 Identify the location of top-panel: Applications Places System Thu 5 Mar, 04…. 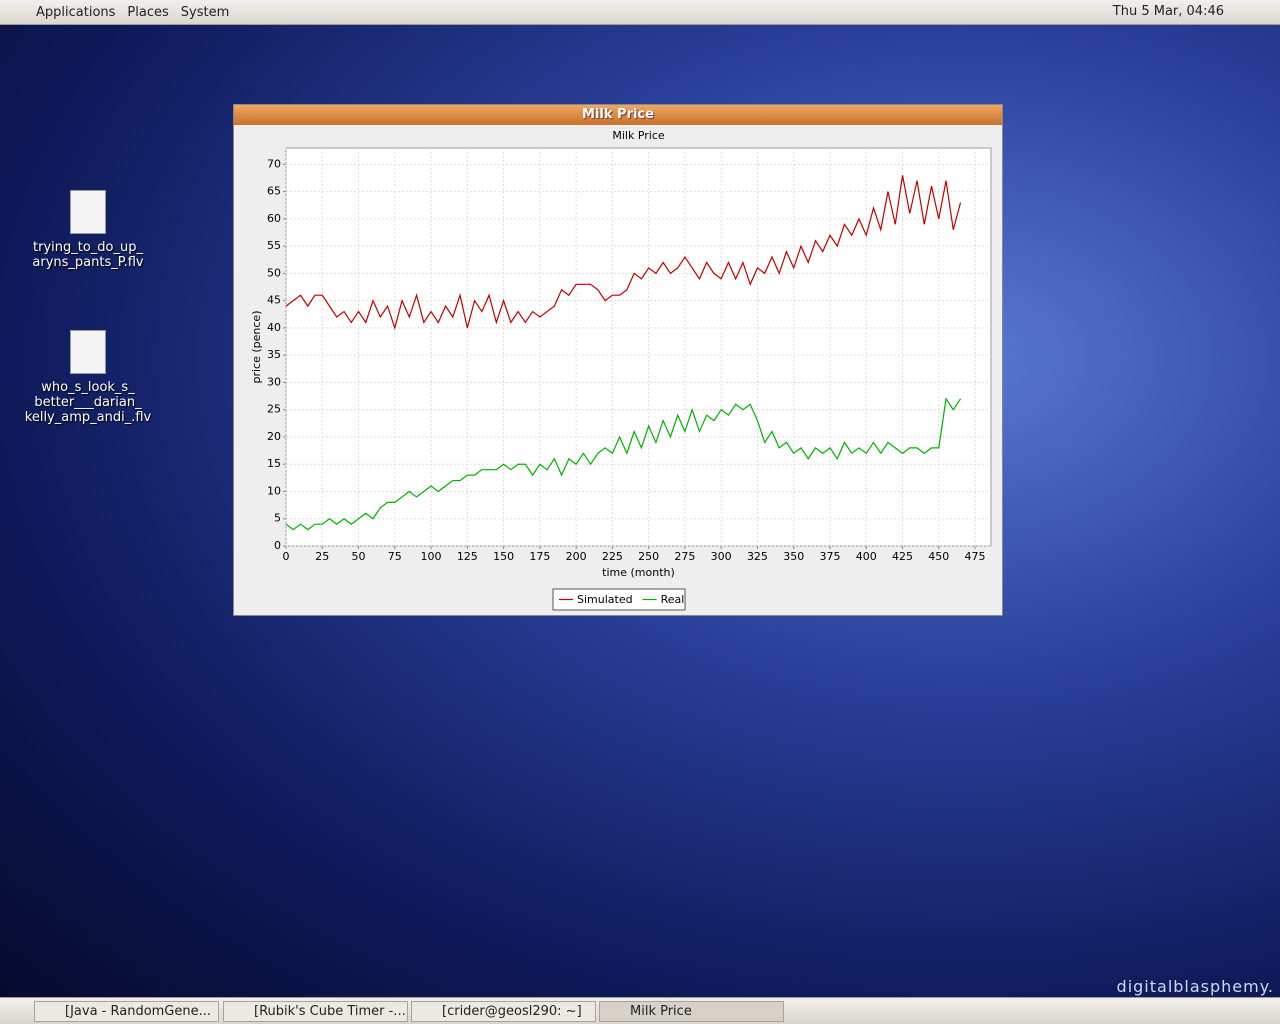
(640, 12).